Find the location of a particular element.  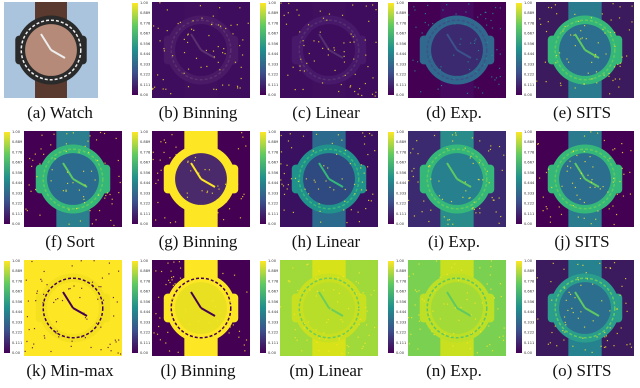

colorbar-tick-label: 0.222 is located at coordinates (17, 333).